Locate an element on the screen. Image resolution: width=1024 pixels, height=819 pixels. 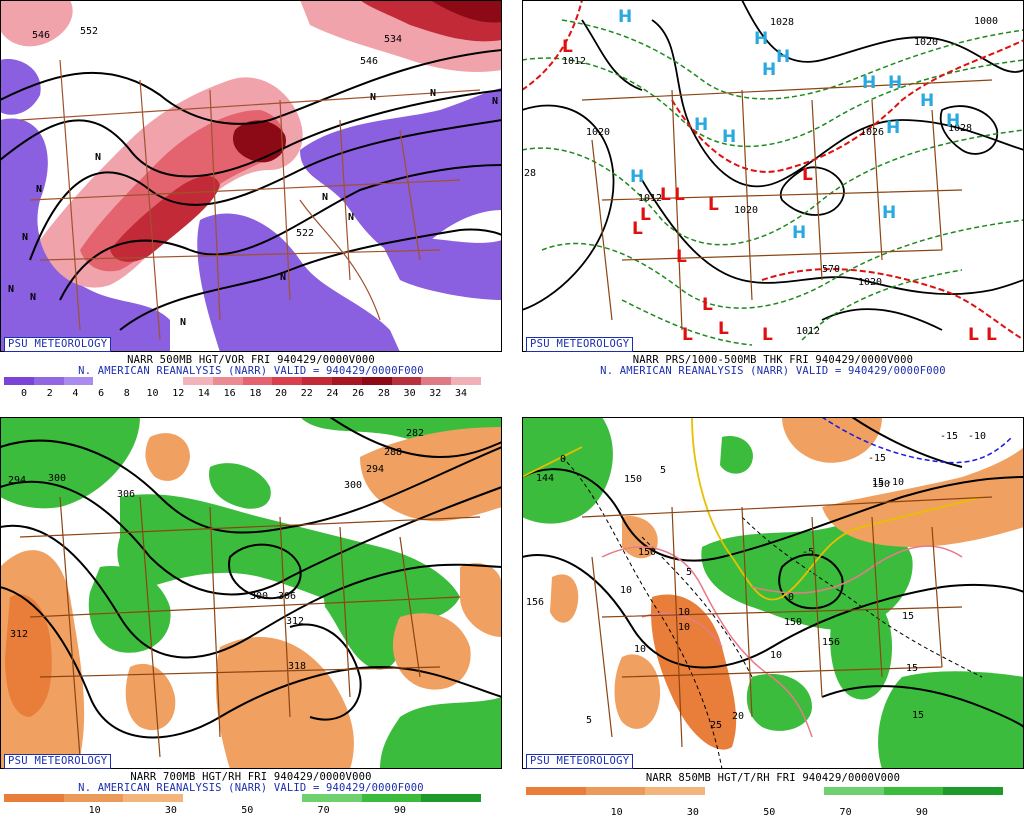
colorbar-tick-label: 10 is located at coordinates (152, 393).